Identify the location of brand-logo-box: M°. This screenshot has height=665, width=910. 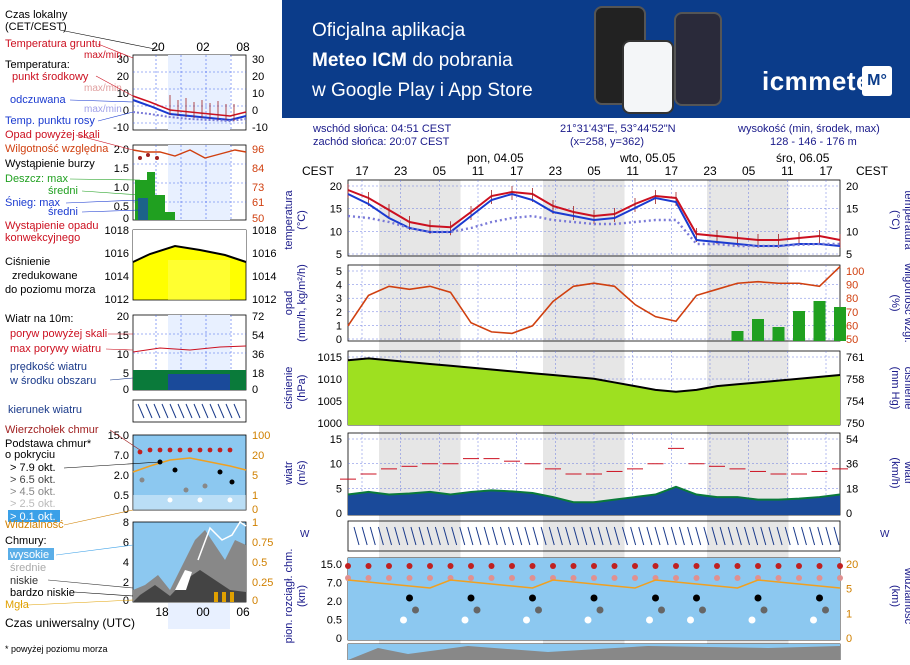
(877, 81).